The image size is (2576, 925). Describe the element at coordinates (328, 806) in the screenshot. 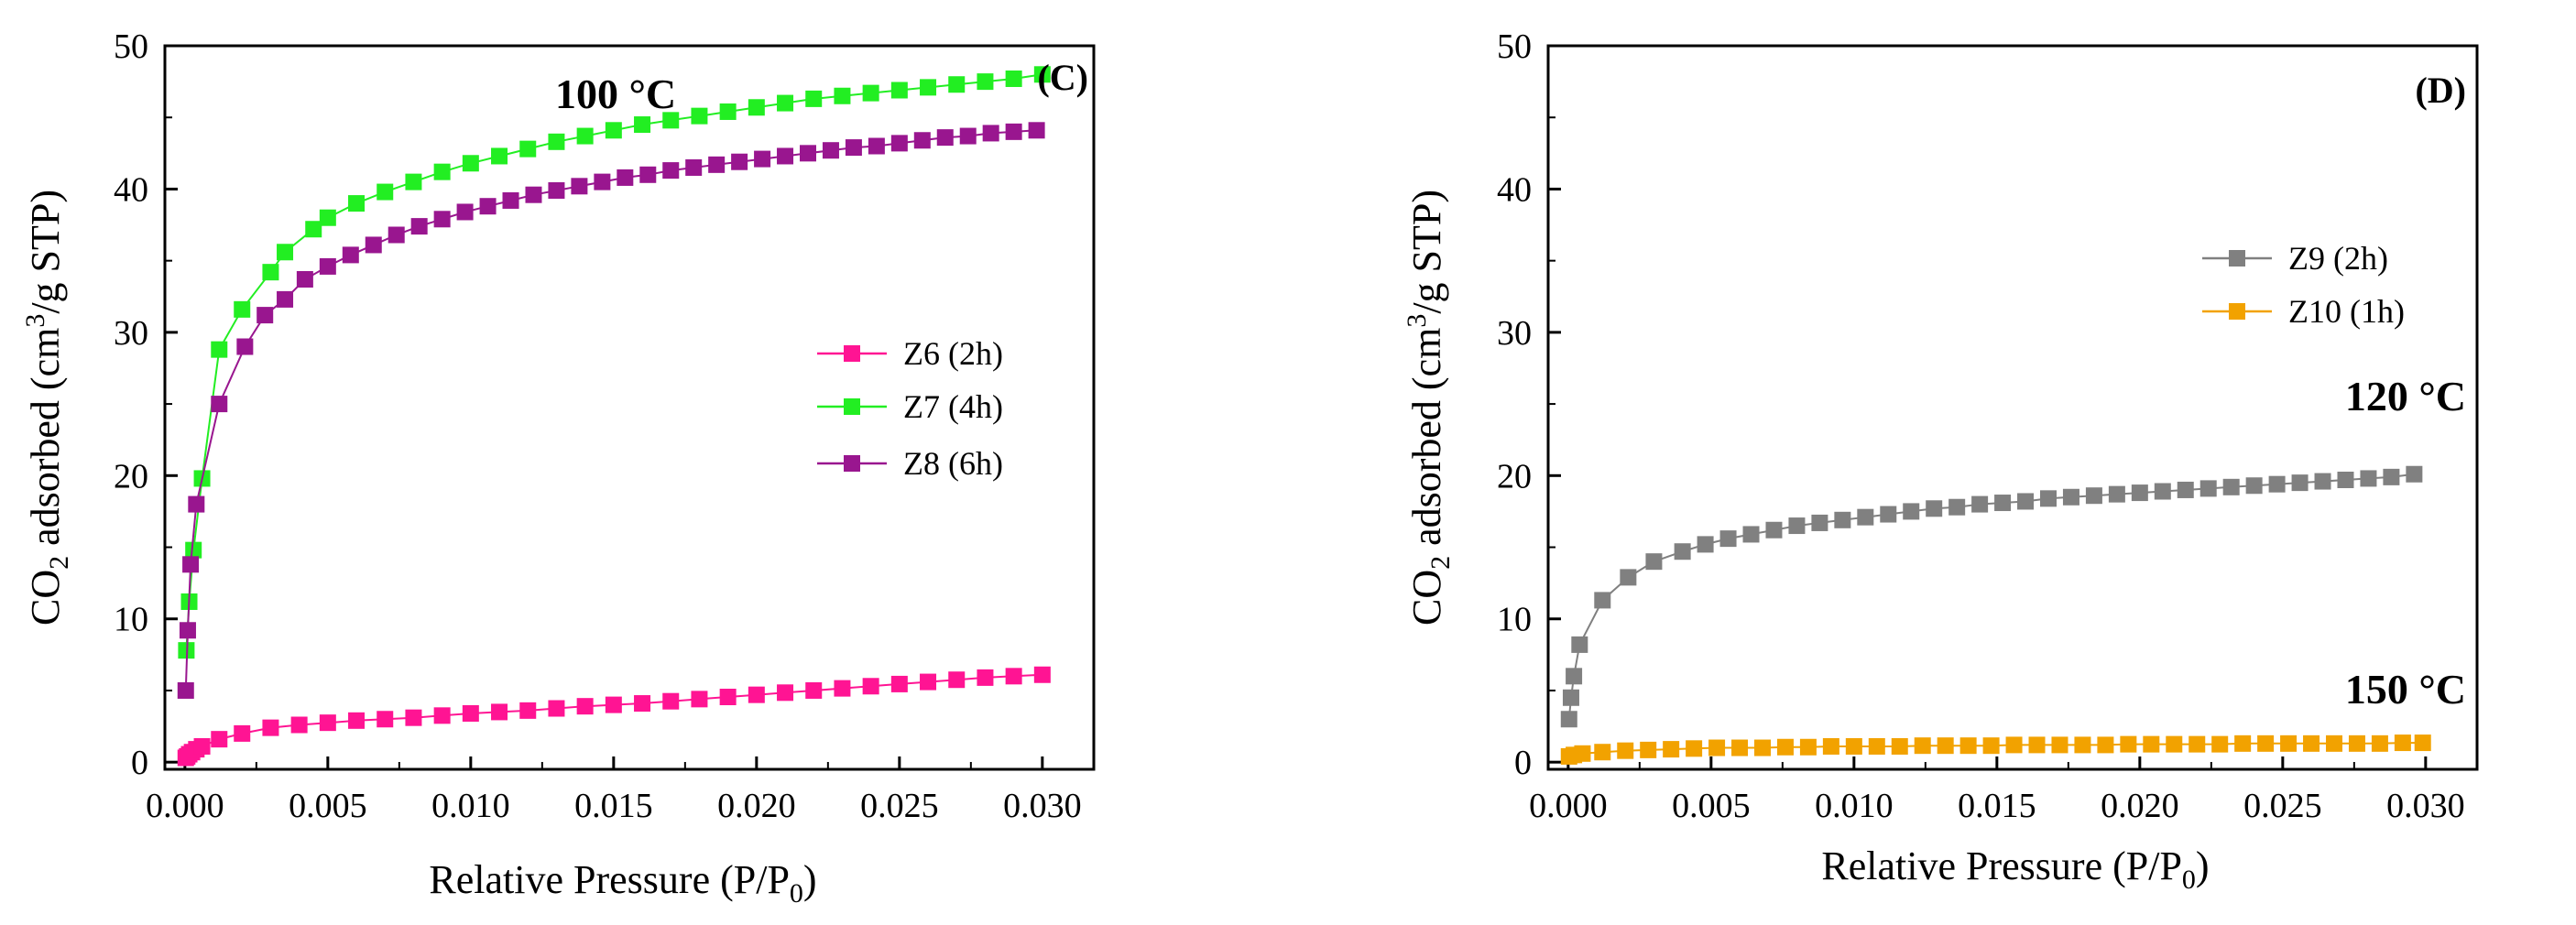

I see `x-tick-label: 0.005` at that location.